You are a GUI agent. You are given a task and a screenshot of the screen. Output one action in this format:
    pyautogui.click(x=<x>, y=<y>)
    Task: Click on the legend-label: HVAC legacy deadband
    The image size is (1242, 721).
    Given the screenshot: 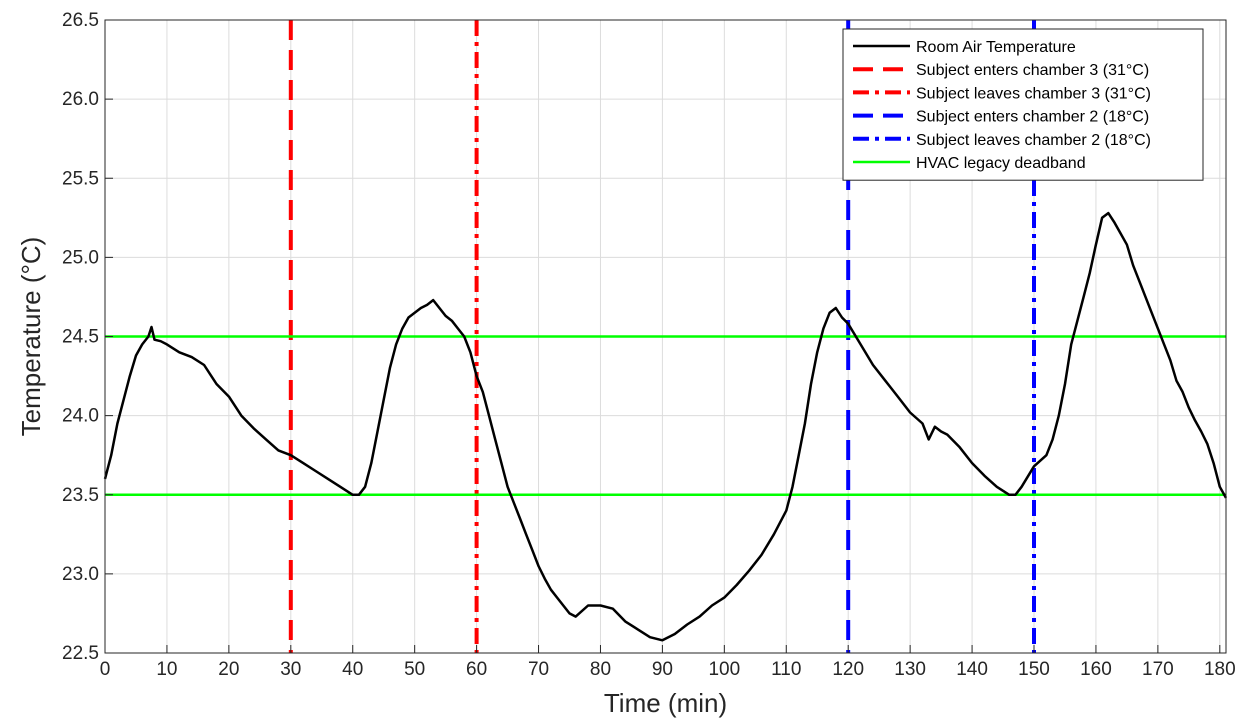 What is the action you would take?
    pyautogui.click(x=1001, y=163)
    